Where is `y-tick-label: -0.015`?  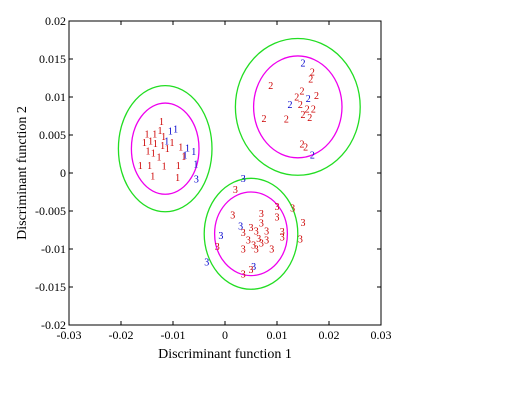 y-tick-label: -0.015 is located at coordinates (50, 287).